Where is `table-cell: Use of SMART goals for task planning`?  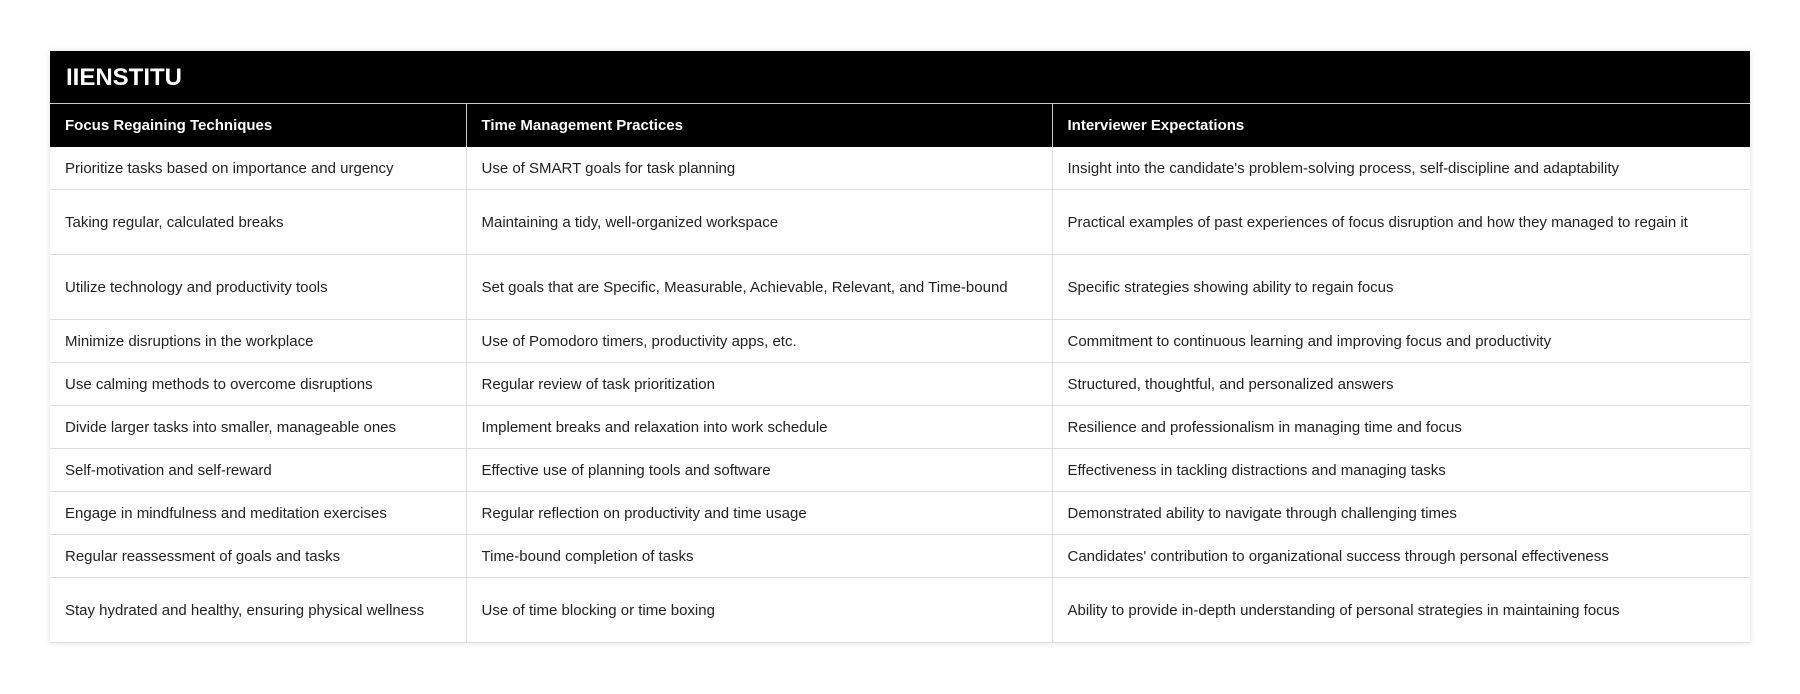
table-cell: Use of SMART goals for task planning is located at coordinates (759, 168).